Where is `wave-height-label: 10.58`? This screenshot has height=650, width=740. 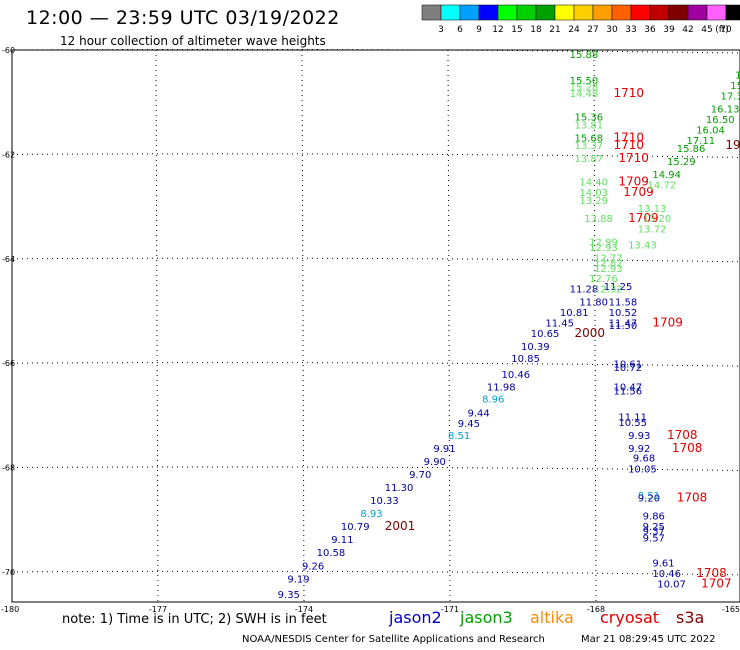
wave-height-label: 10.58 is located at coordinates (331, 553).